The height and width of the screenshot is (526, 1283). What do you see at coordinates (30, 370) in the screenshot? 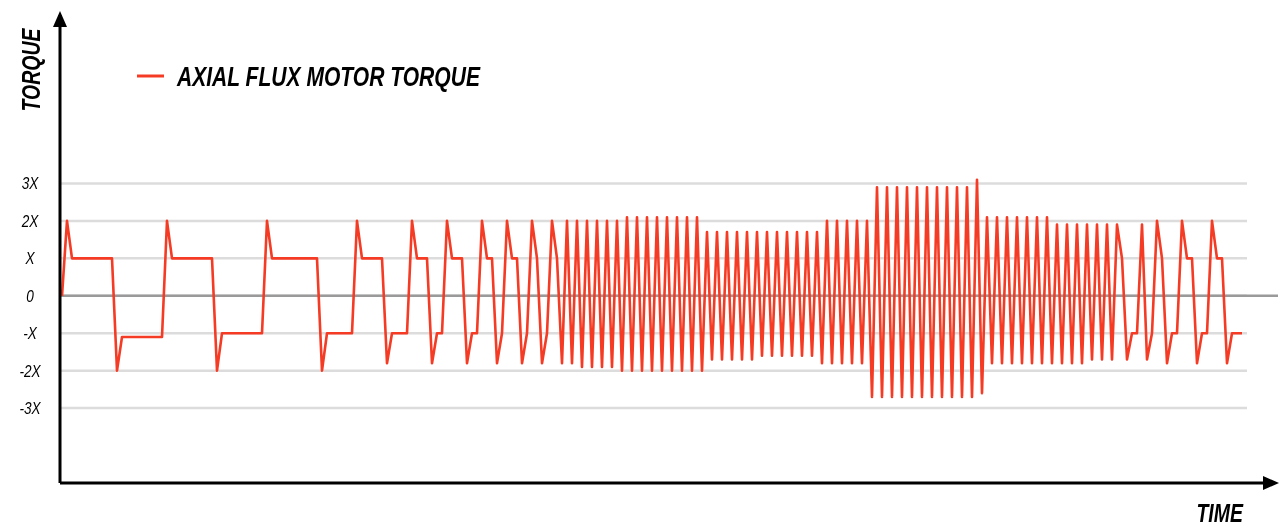
I see `y-tick-label: -2X` at bounding box center [30, 370].